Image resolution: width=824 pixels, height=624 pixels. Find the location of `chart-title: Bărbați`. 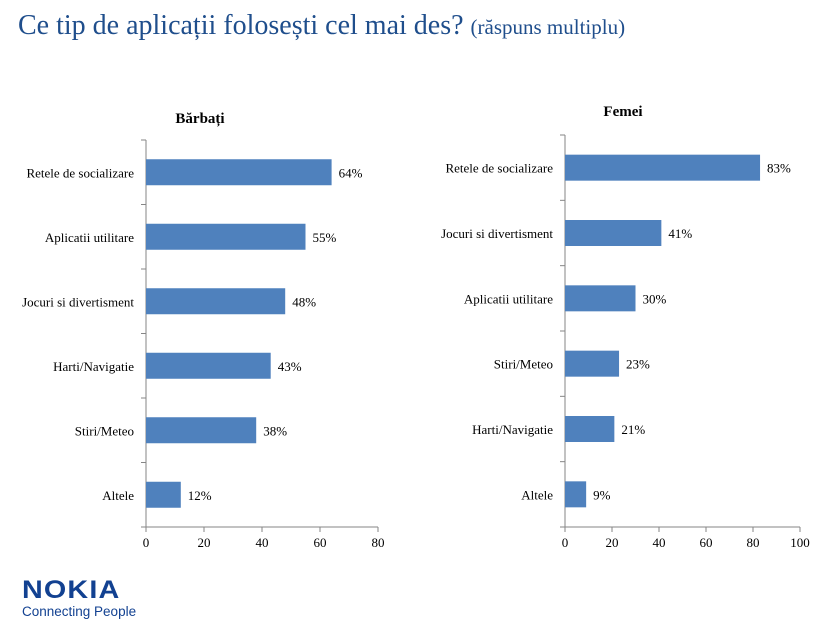

chart-title: Bărbați is located at coordinates (199, 119).